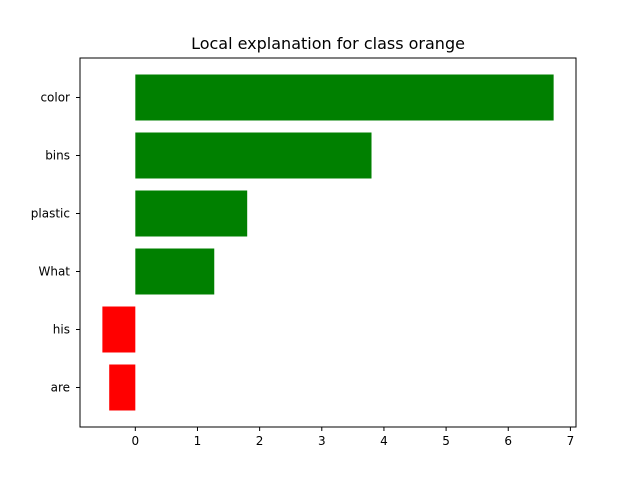  I want to click on category-label-are: are, so click(60, 388).